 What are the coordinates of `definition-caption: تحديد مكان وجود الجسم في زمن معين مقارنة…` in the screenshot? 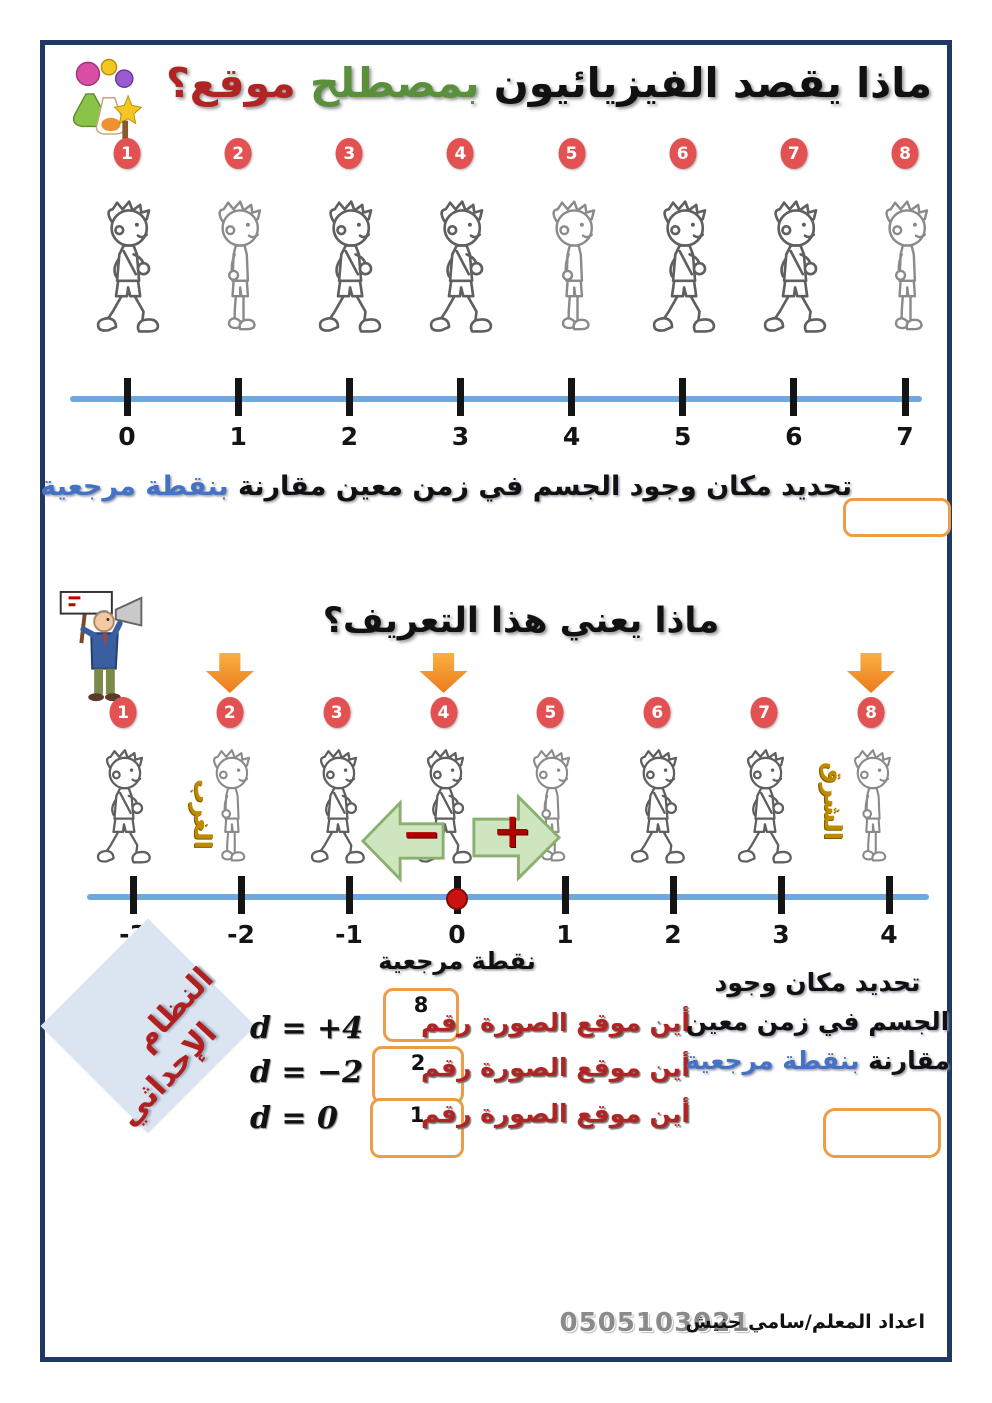 It's located at (446, 486).